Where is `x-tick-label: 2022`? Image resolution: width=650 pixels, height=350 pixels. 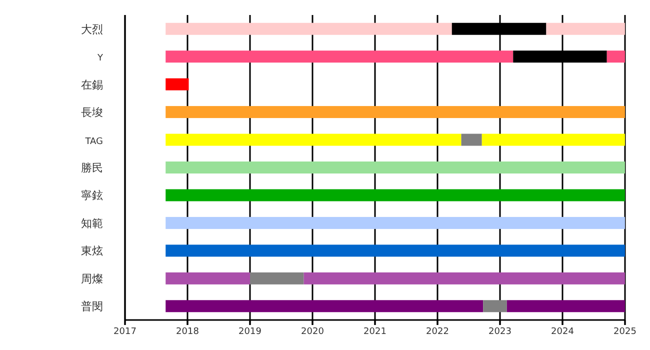
x-tick-label: 2022 is located at coordinates (437, 332).